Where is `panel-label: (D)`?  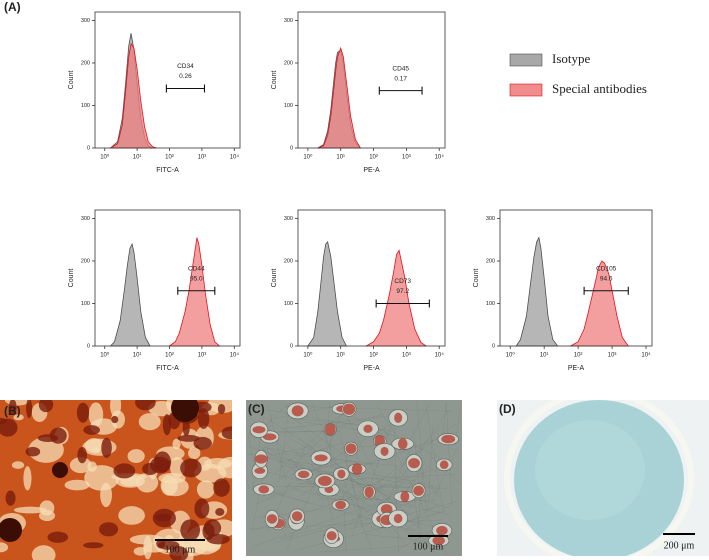
panel-label: (D) is located at coordinates (507, 409).